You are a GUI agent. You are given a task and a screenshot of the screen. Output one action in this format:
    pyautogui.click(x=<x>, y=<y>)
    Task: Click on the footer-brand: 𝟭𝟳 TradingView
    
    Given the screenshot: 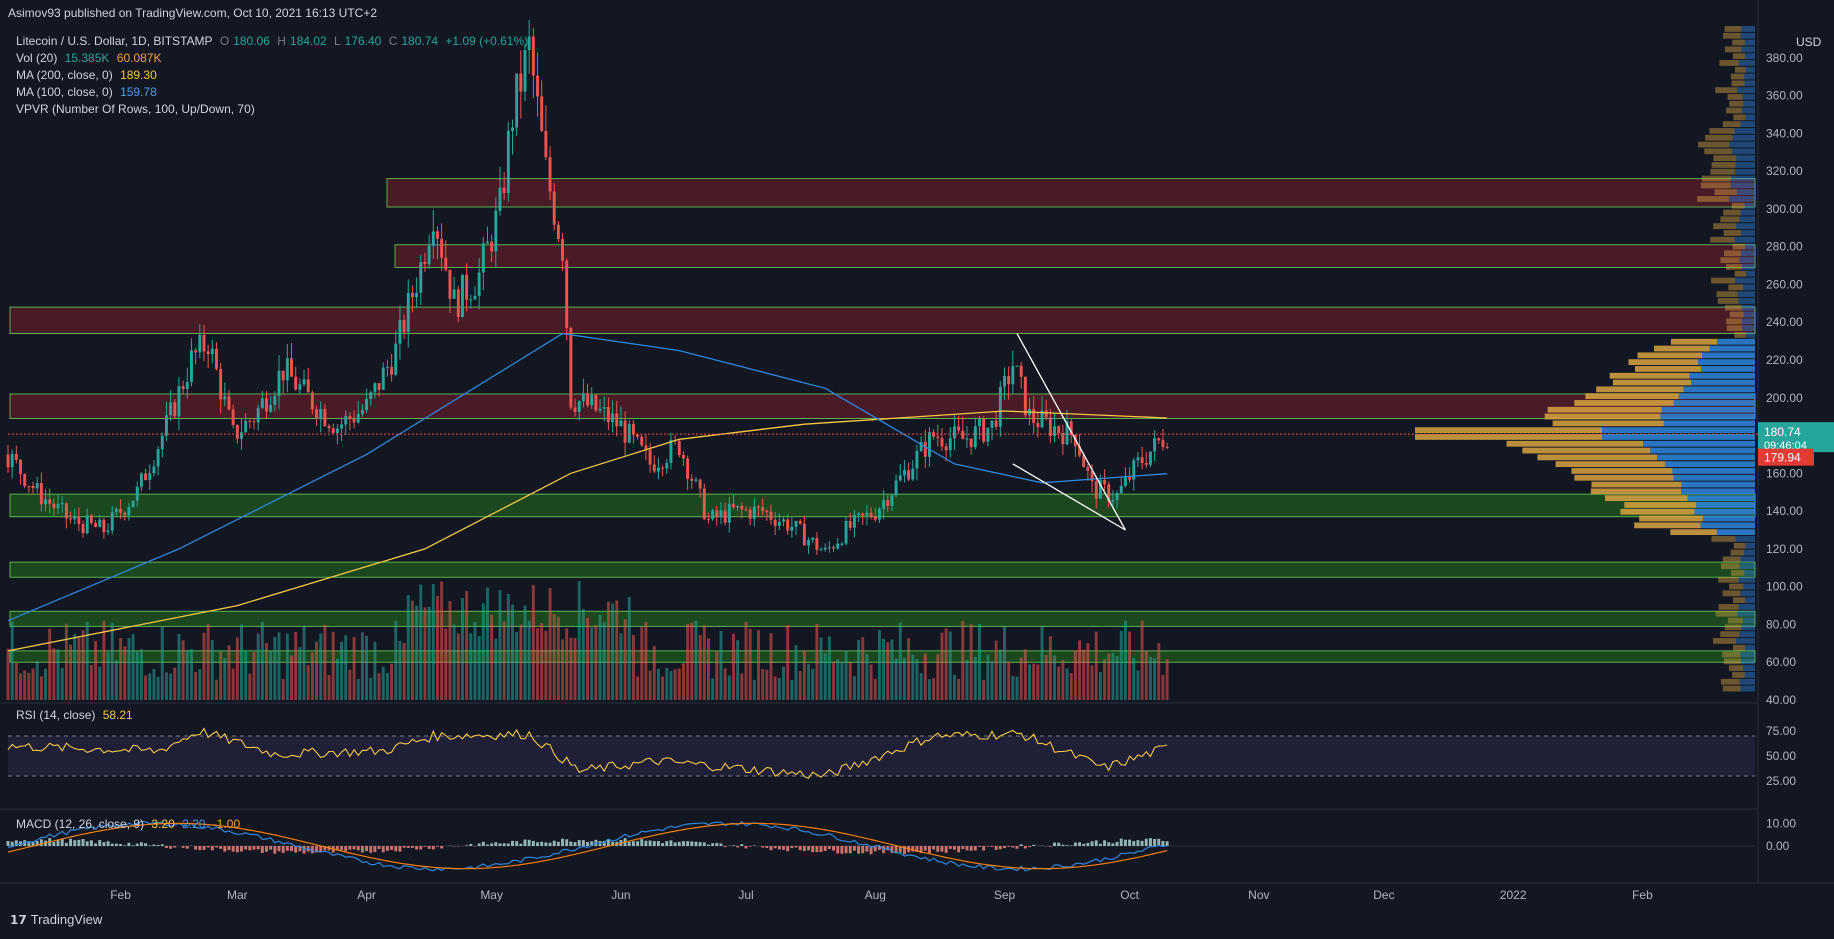 What is the action you would take?
    pyautogui.click(x=56, y=919)
    